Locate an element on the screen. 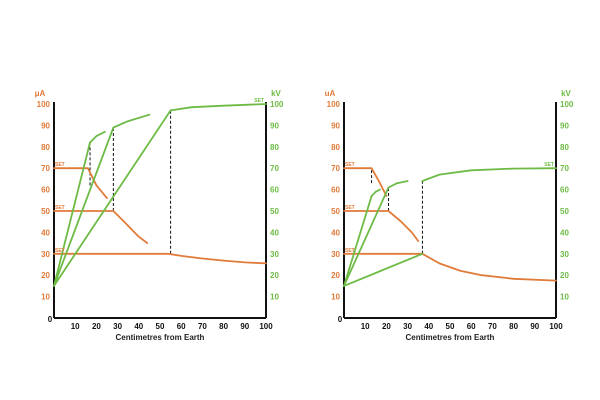  left-axis-unit: uA is located at coordinates (330, 93).